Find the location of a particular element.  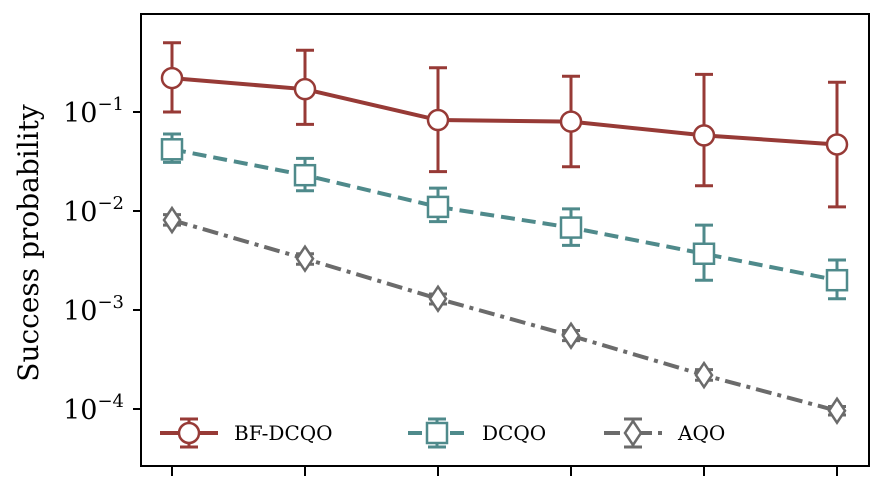

y-tick-label: 10⁻³ is located at coordinates (93, 309).